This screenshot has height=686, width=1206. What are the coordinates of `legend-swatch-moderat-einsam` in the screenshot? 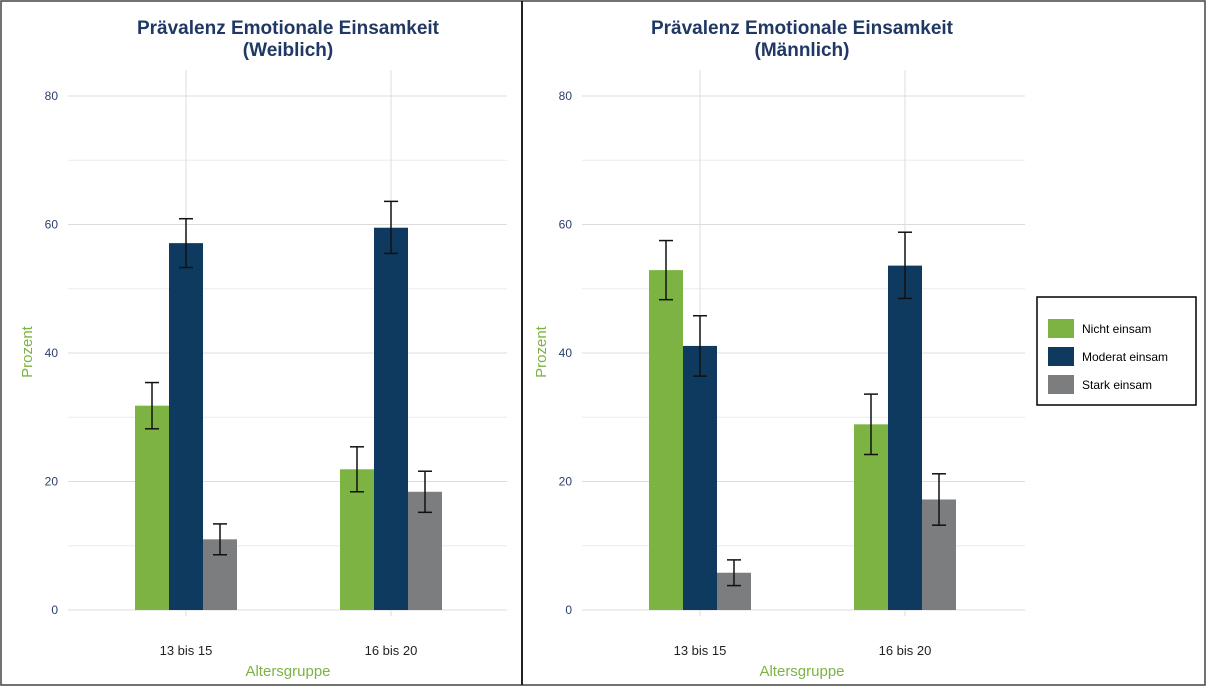 It's located at (1061, 356).